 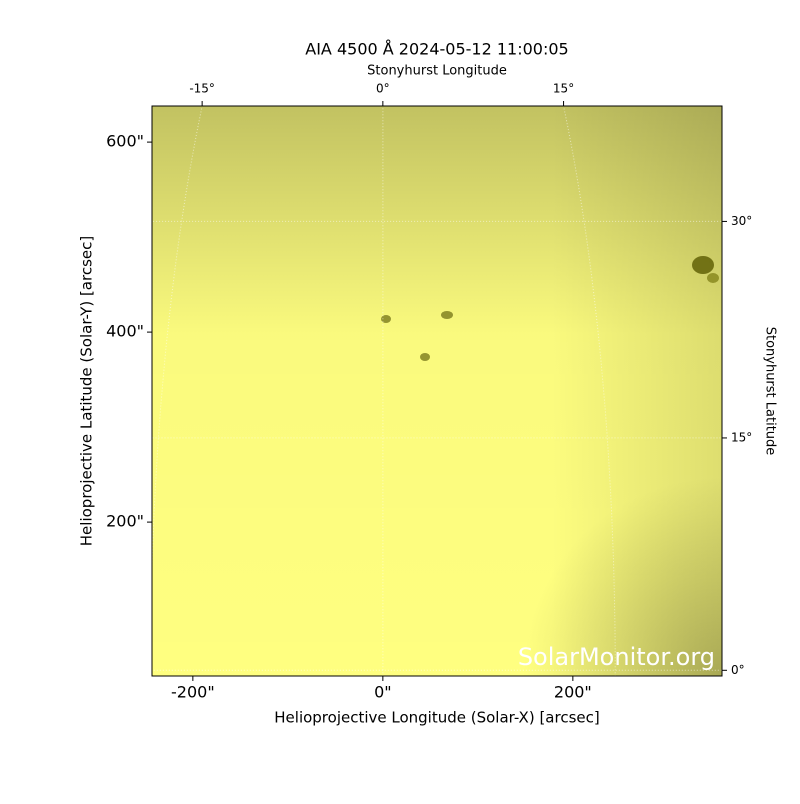 I want to click on x2-tick-label: 15°, so click(x=563, y=89).